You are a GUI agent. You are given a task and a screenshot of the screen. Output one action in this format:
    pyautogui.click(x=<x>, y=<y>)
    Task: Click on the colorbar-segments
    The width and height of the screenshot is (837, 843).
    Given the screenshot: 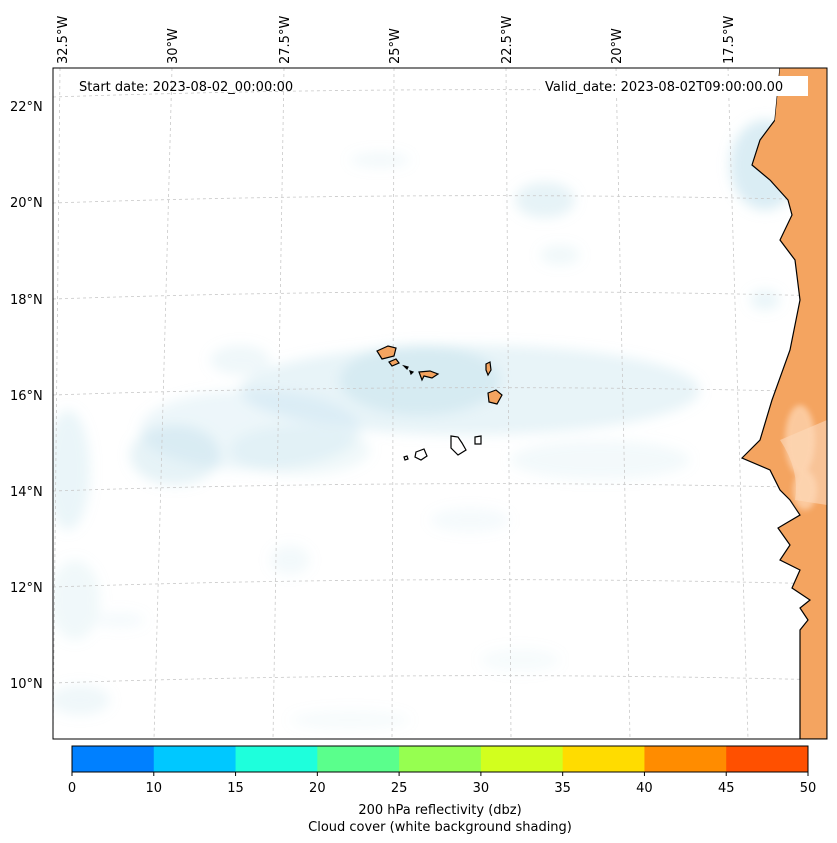 What is the action you would take?
    pyautogui.click(x=440, y=759)
    